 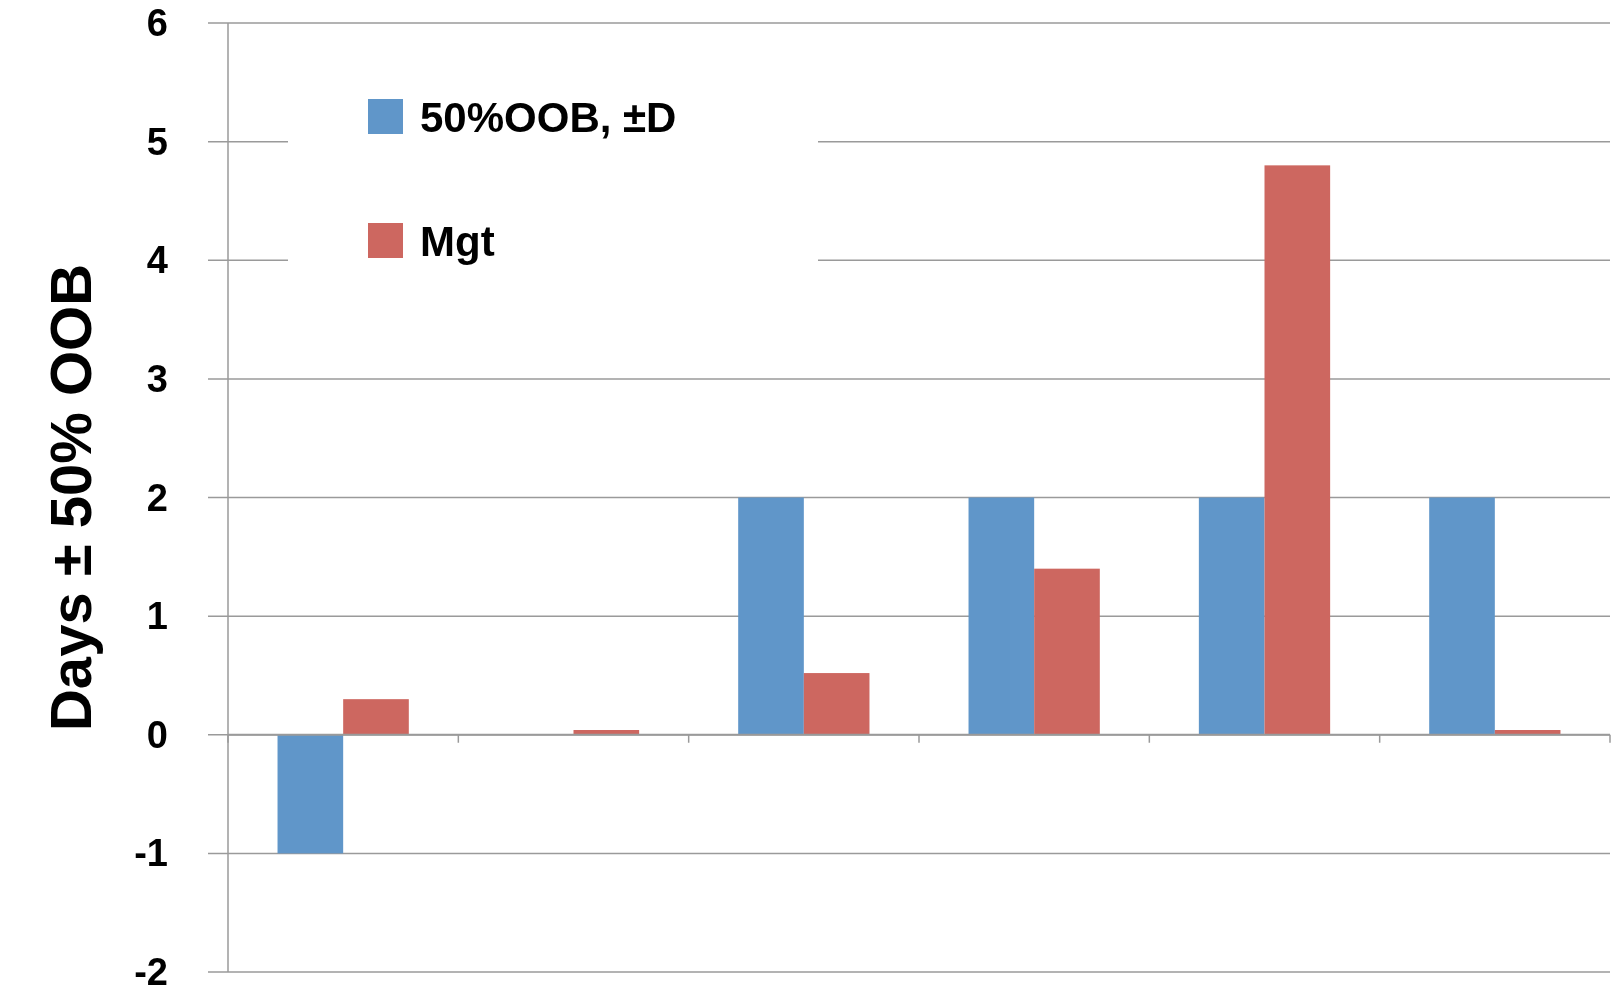 I want to click on y-tick-label: 1, so click(x=157, y=616).